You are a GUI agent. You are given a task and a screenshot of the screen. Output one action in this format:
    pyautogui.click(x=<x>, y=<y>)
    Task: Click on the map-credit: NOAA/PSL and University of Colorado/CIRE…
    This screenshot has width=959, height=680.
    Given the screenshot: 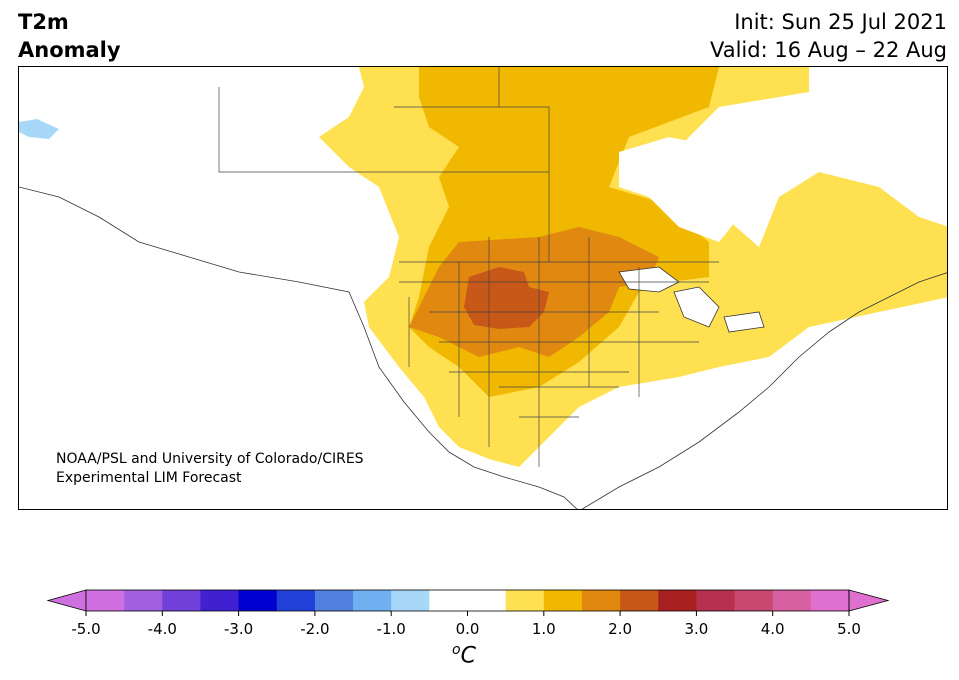 What is the action you would take?
    pyautogui.click(x=210, y=469)
    